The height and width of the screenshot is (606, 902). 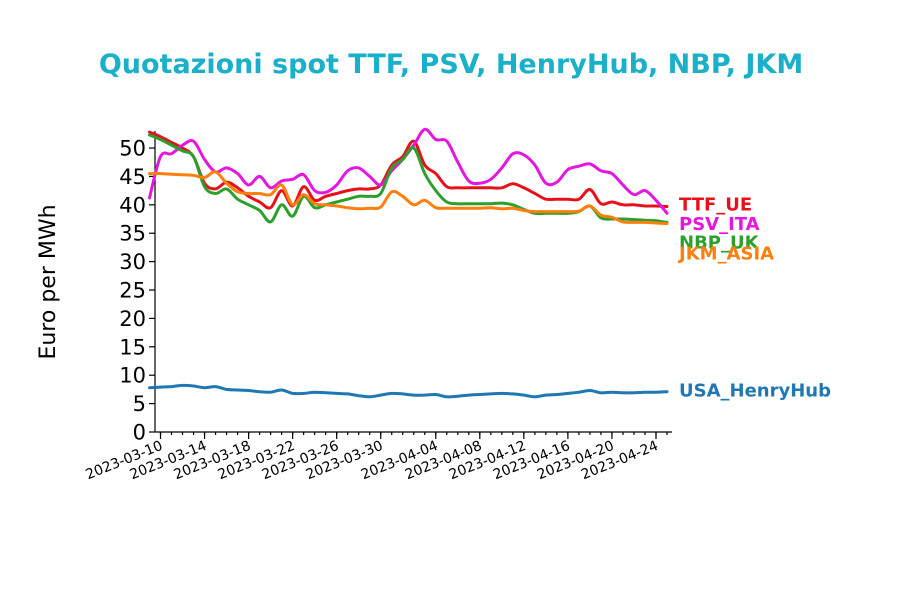 I want to click on series-label-jkm-asia: JKM_ASIA, so click(x=725, y=254).